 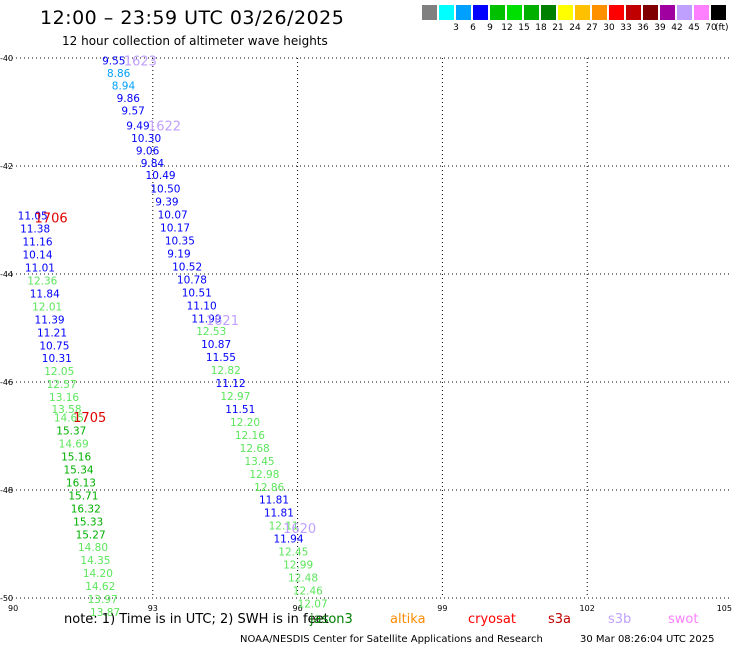 What do you see at coordinates (226, 371) in the screenshot?
I see `data-point-label: 12.82` at bounding box center [226, 371].